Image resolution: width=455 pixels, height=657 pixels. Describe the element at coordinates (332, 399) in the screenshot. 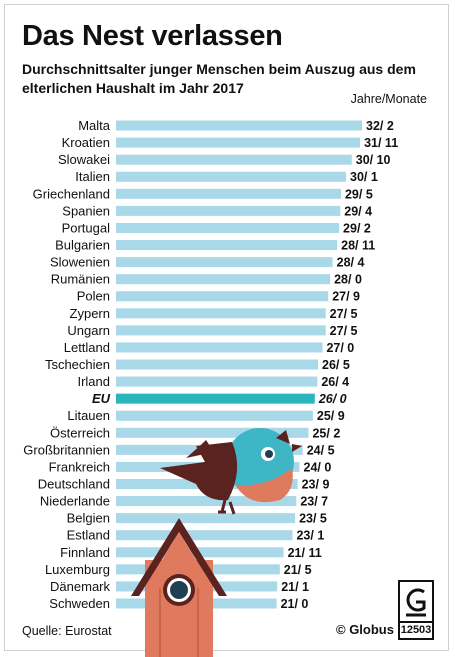

I see `value-label: 26/ 0` at that location.